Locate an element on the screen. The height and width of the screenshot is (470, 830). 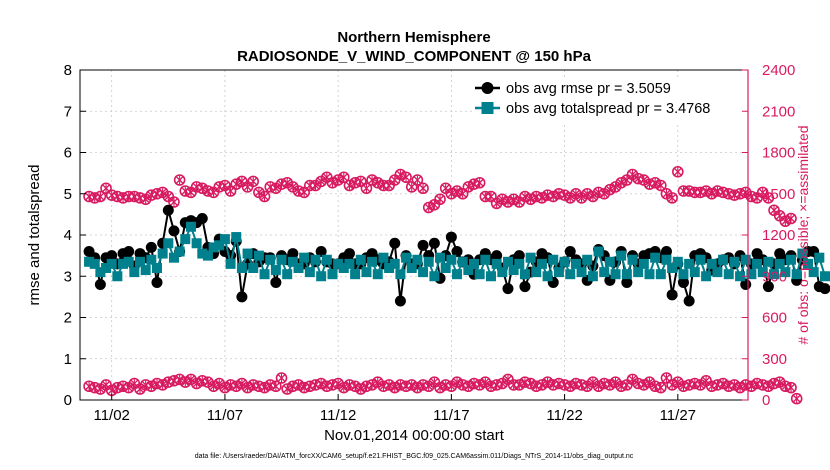
legend-rmse-label: obs avg rmse pr = 3.5059 is located at coordinates (588, 89).